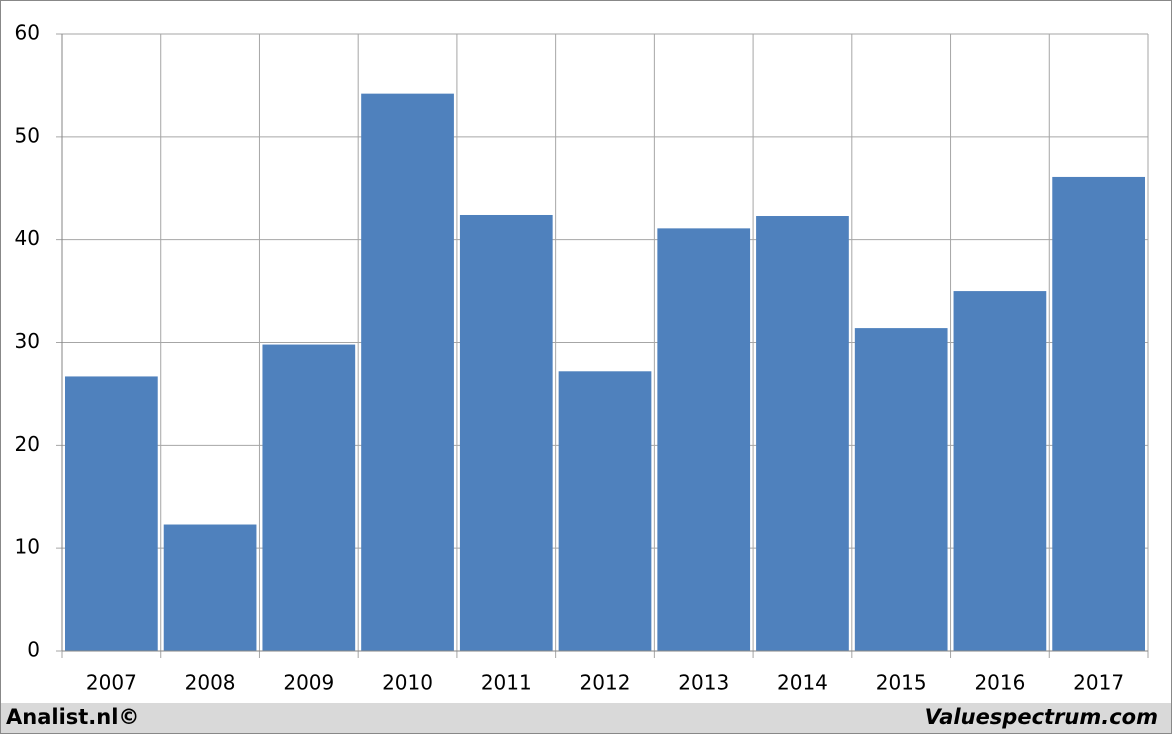 The height and width of the screenshot is (734, 1172). Describe the element at coordinates (27, 341) in the screenshot. I see `y-tick-label: 30` at that location.